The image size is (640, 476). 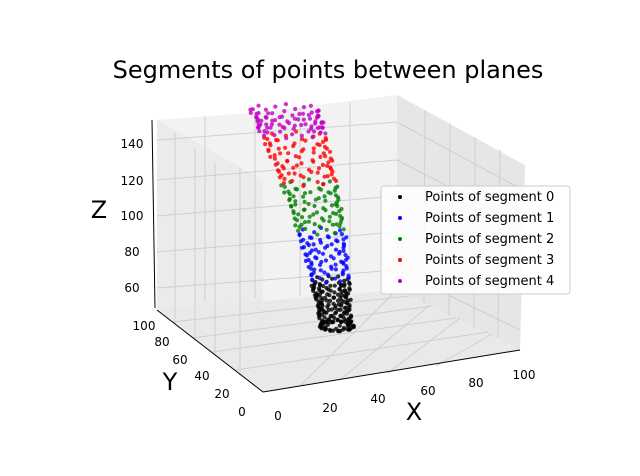 I want to click on legend-marker, so click(x=400, y=218).